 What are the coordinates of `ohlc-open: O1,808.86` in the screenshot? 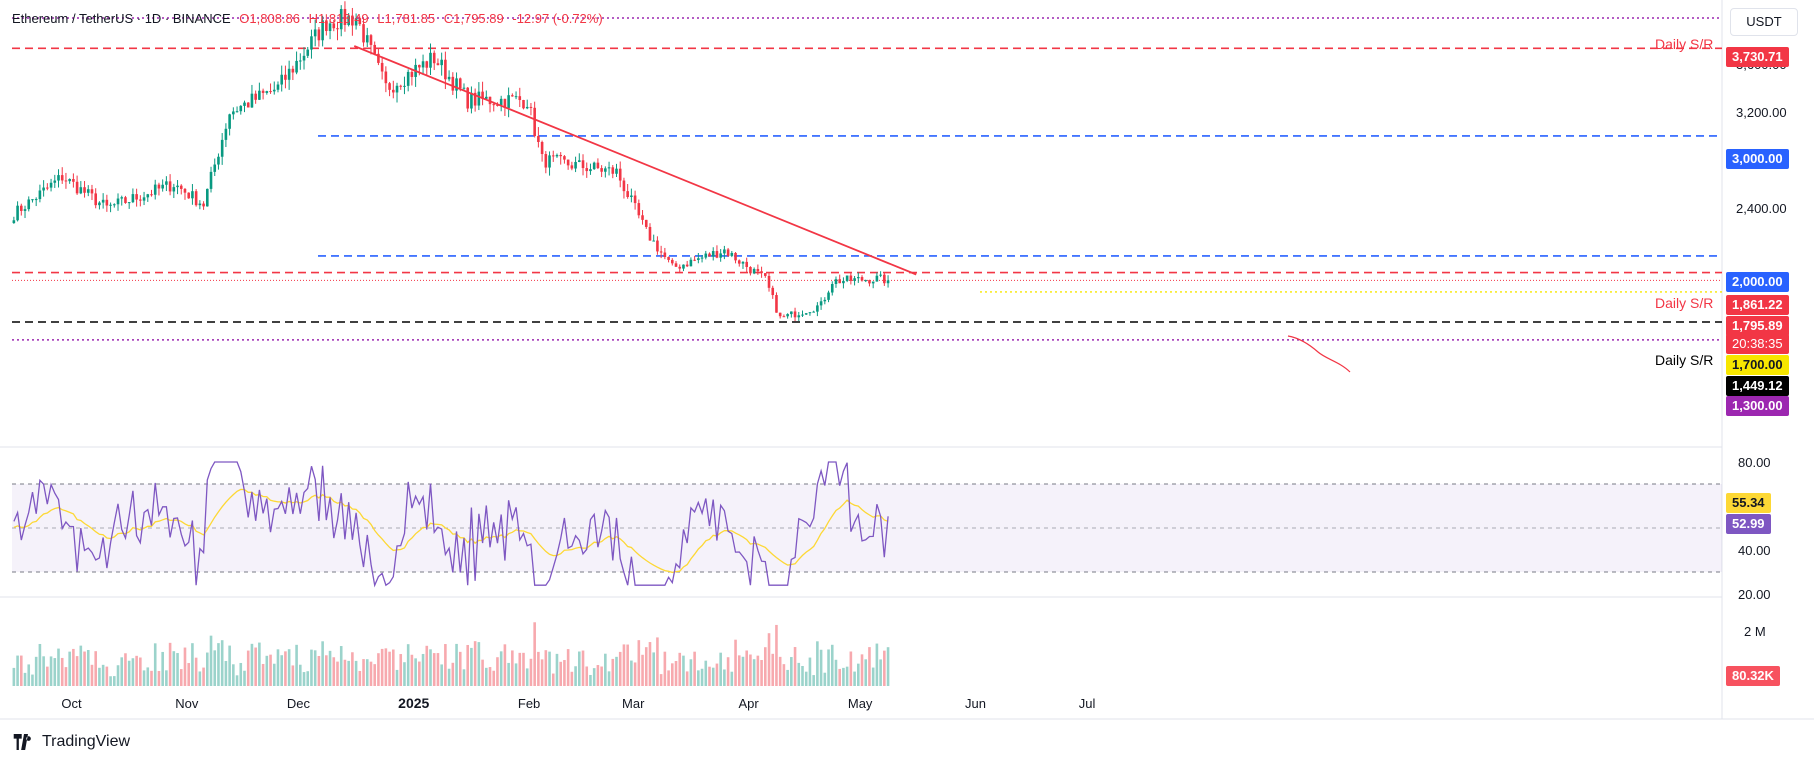 It's located at (270, 18).